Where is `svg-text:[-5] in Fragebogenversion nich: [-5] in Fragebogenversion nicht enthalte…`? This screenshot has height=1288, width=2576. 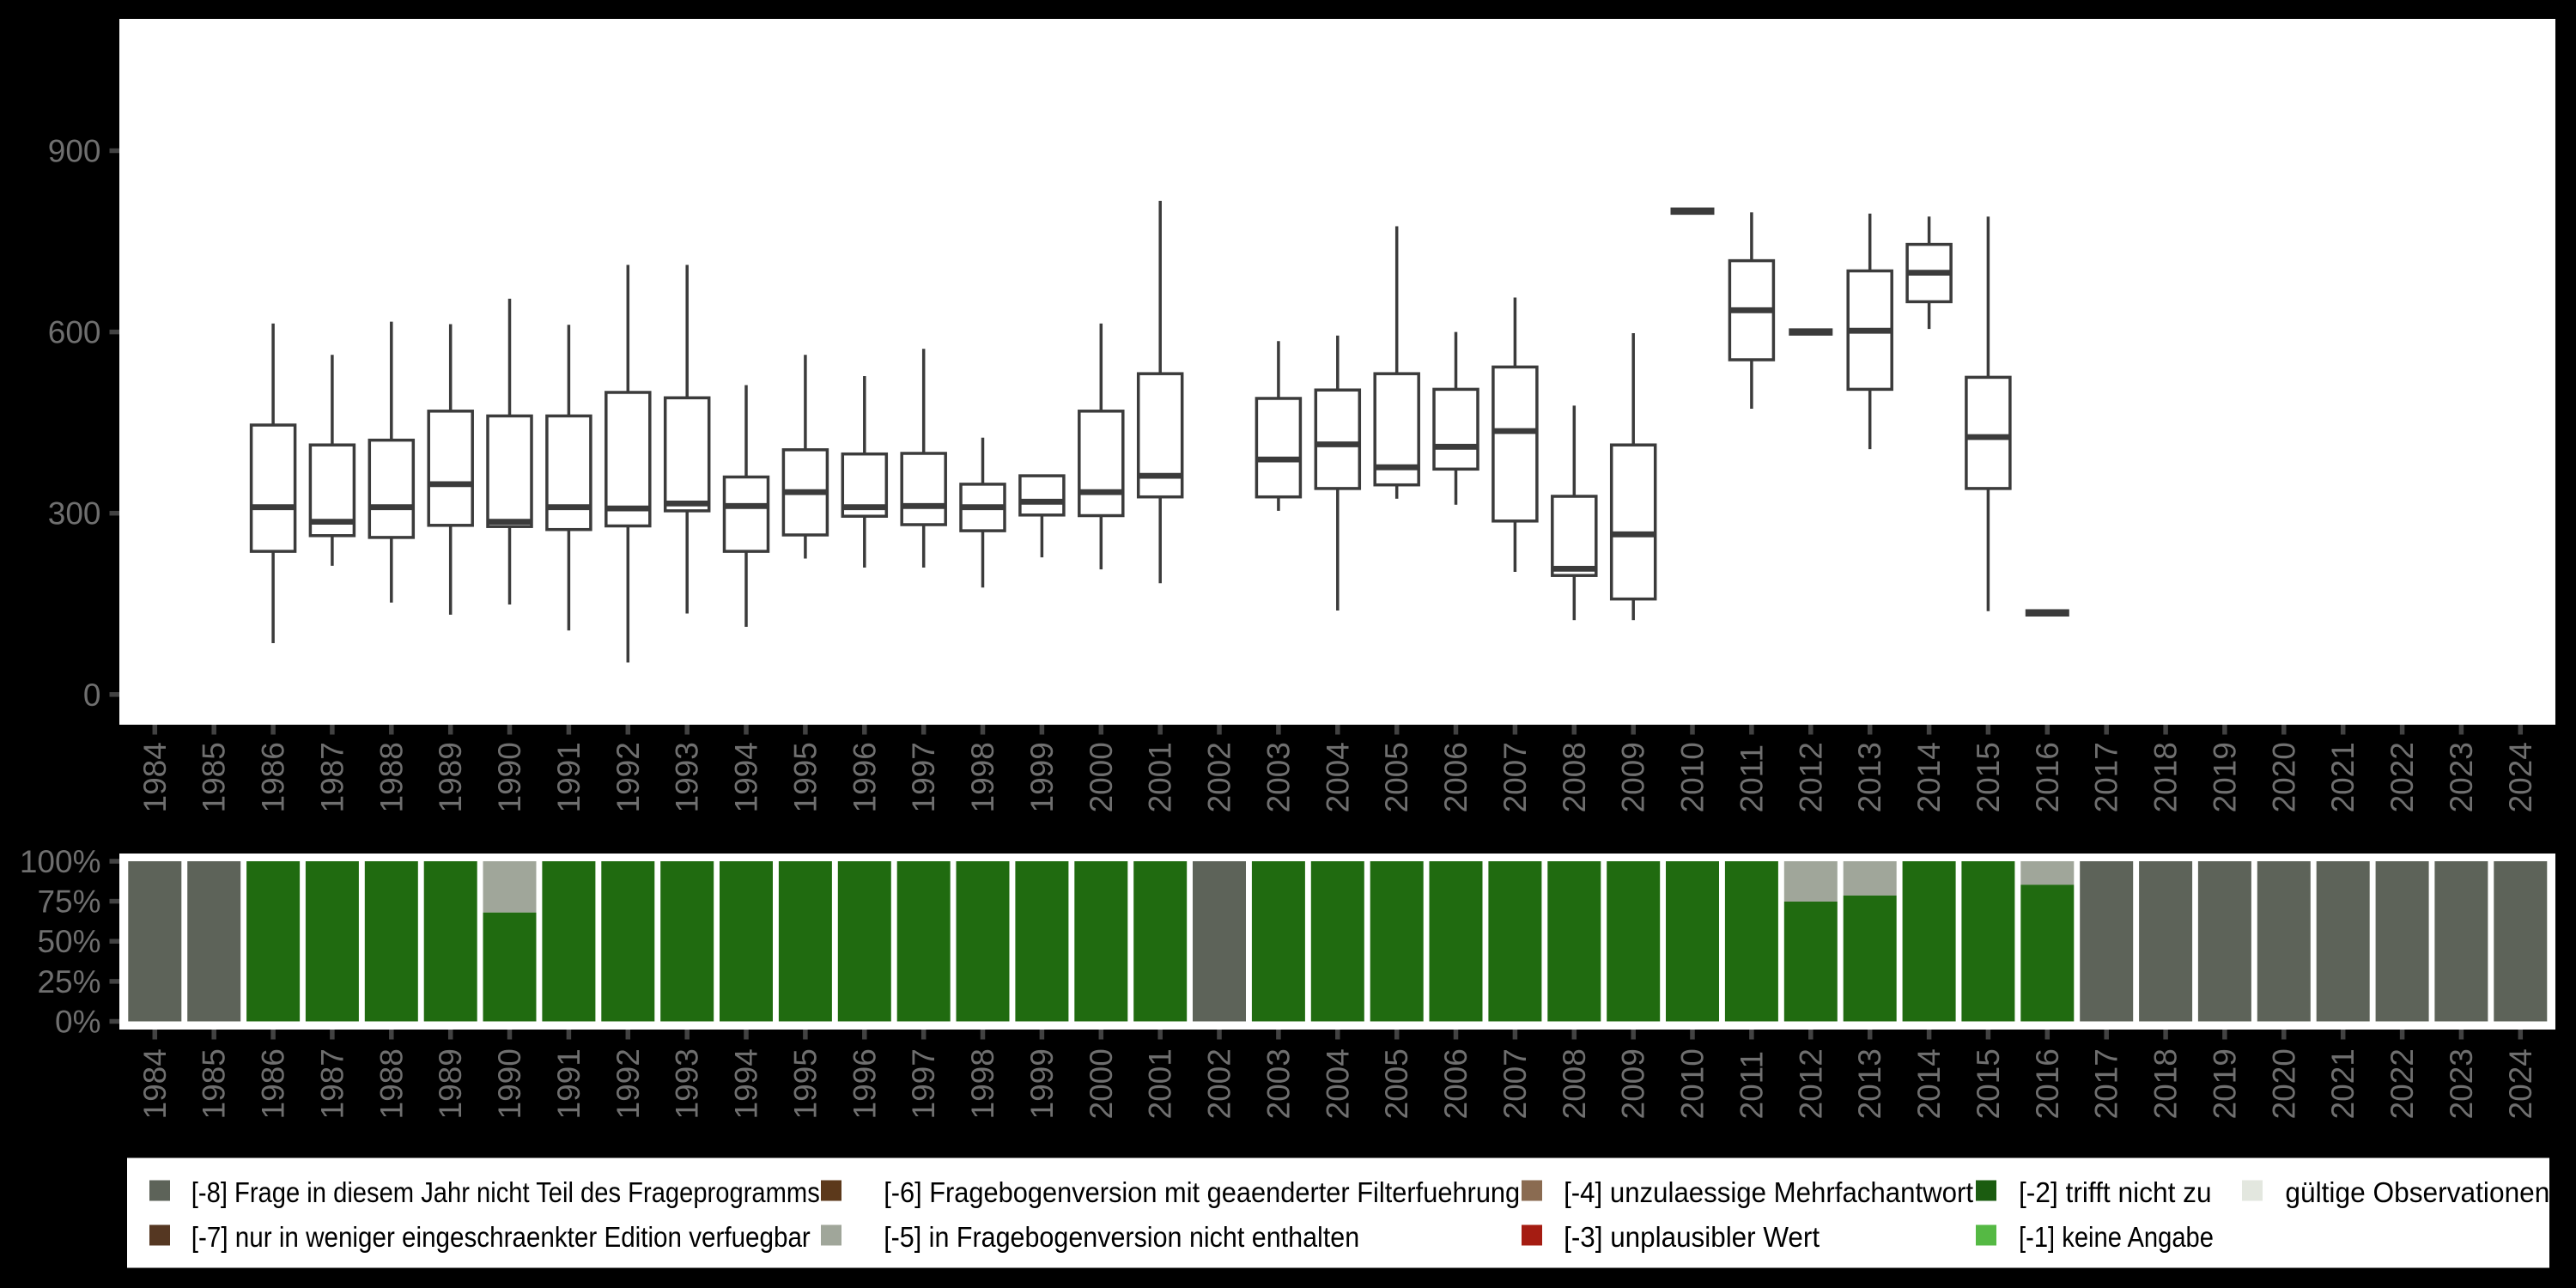
svg-text:[-5] in Fragebogenversion nich: [-5] in Fragebogenversion nicht enthalte… is located at coordinates (1122, 1237).